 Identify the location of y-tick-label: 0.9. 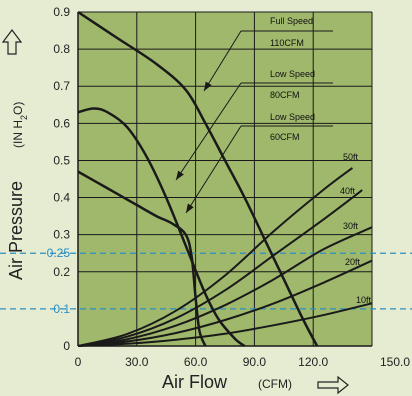
(61, 12).